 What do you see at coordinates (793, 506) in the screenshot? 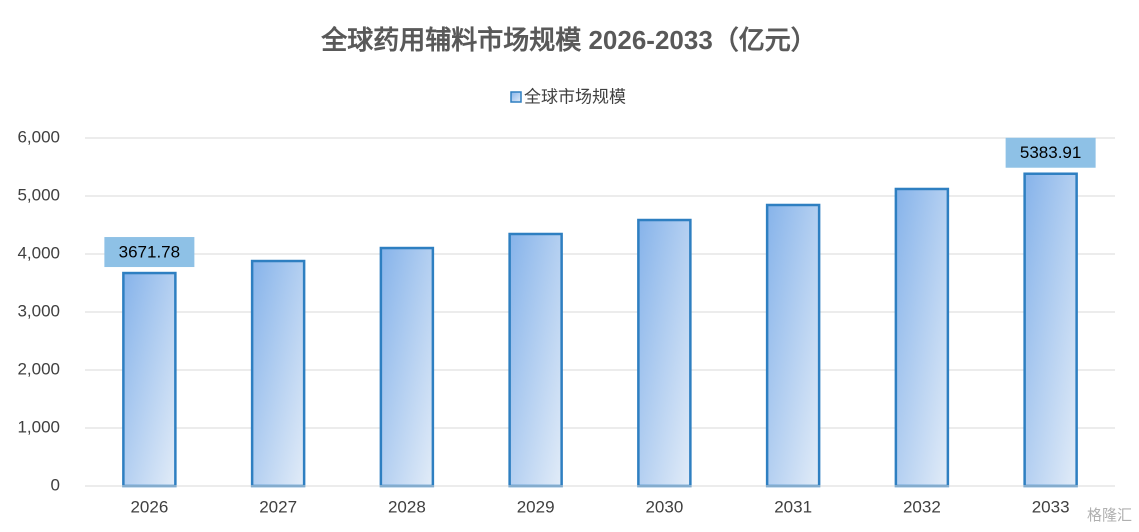
I see `x-tick-label: 2031` at bounding box center [793, 506].